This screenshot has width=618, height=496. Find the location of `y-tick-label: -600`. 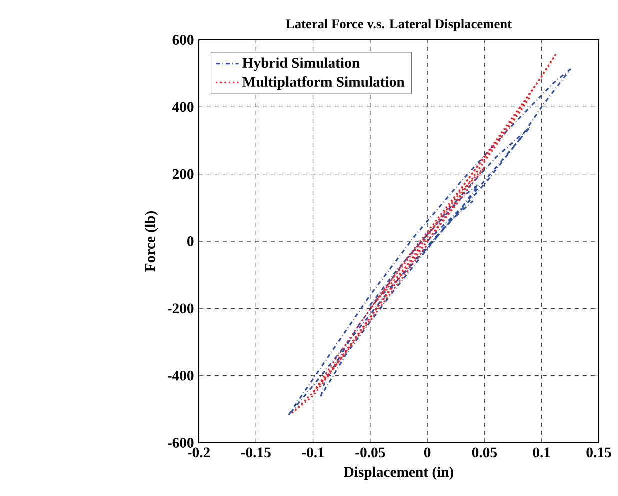

y-tick-label: -600 is located at coordinates (181, 443).